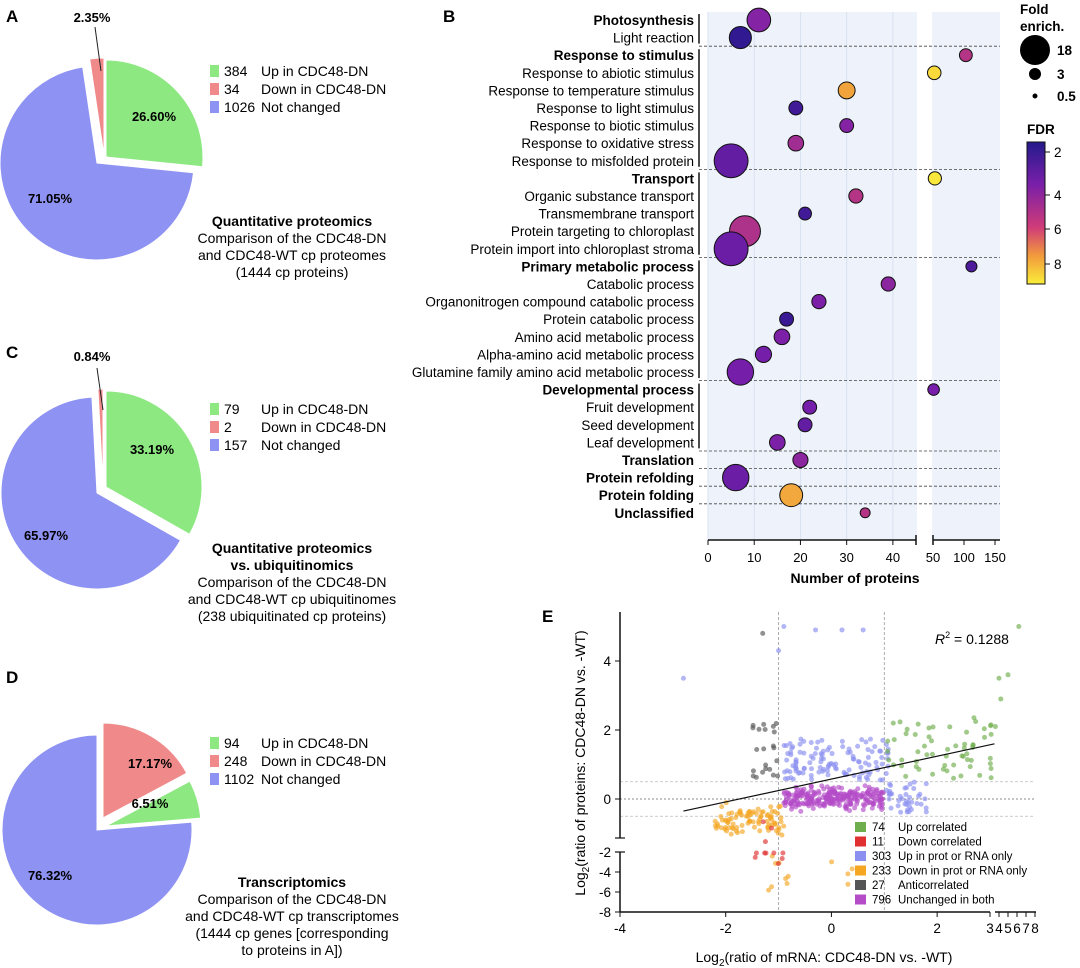 This screenshot has width=1080, height=968. Describe the element at coordinates (878, 828) in the screenshot. I see `legend-count: 74` at that location.